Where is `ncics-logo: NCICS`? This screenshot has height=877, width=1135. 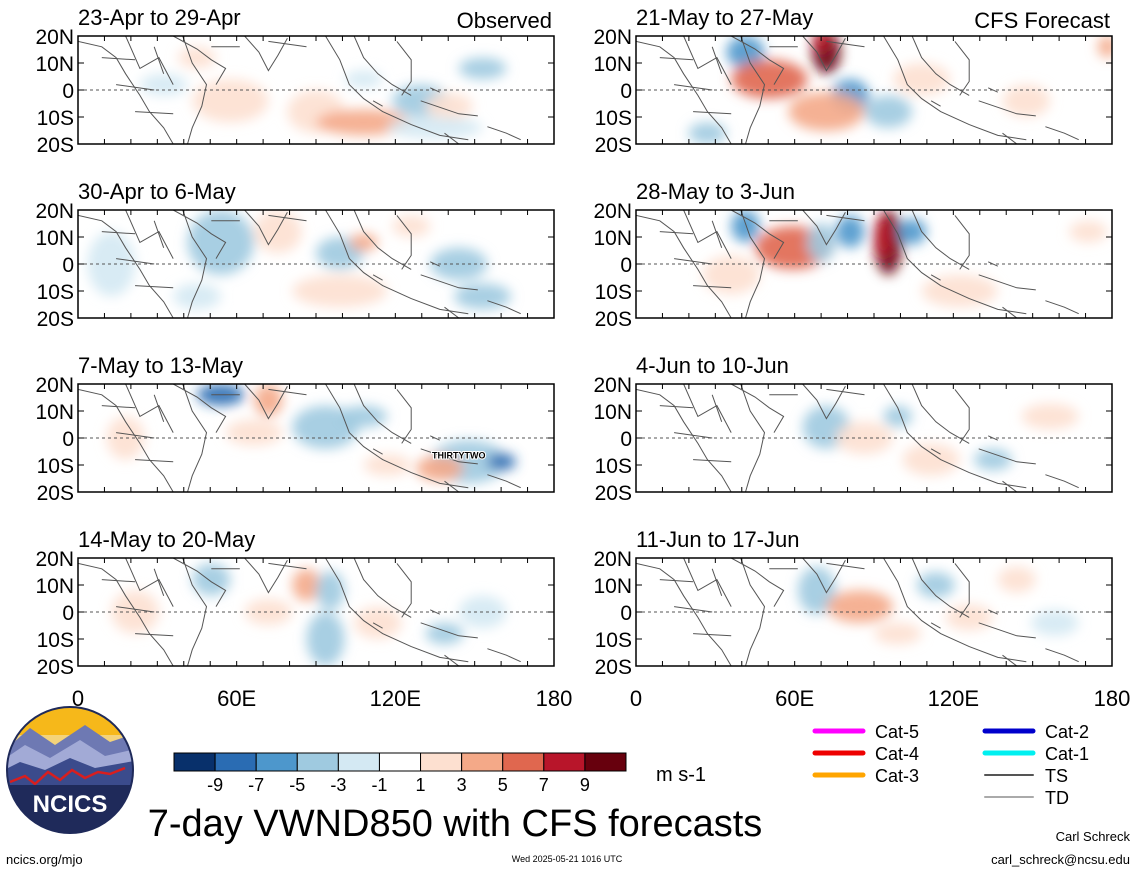 ncics-logo: NCICS is located at coordinates (70, 770).